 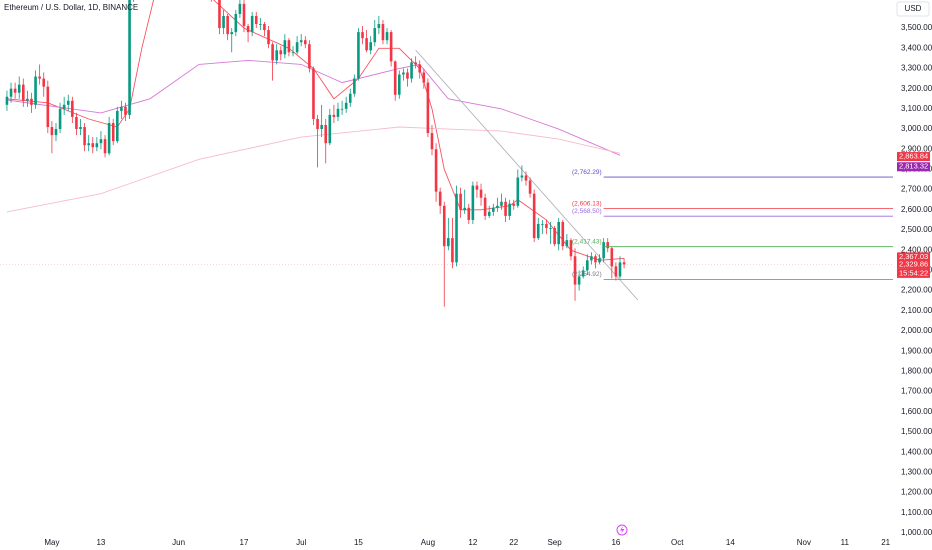 What do you see at coordinates (916, 209) in the screenshot?
I see `y-tick-label: 2,600.00` at bounding box center [916, 209].